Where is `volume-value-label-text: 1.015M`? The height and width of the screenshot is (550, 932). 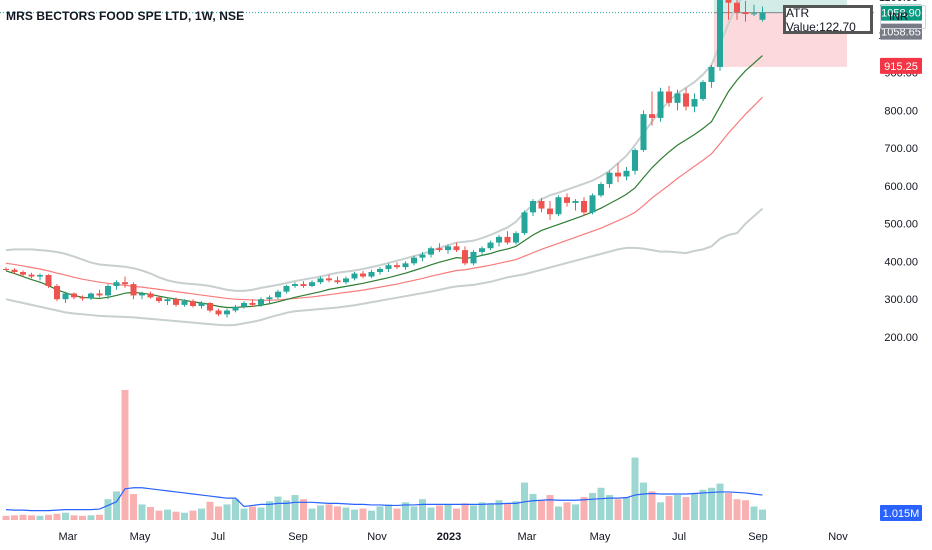 volume-value-label-text: 1.015M is located at coordinates (901, 514).